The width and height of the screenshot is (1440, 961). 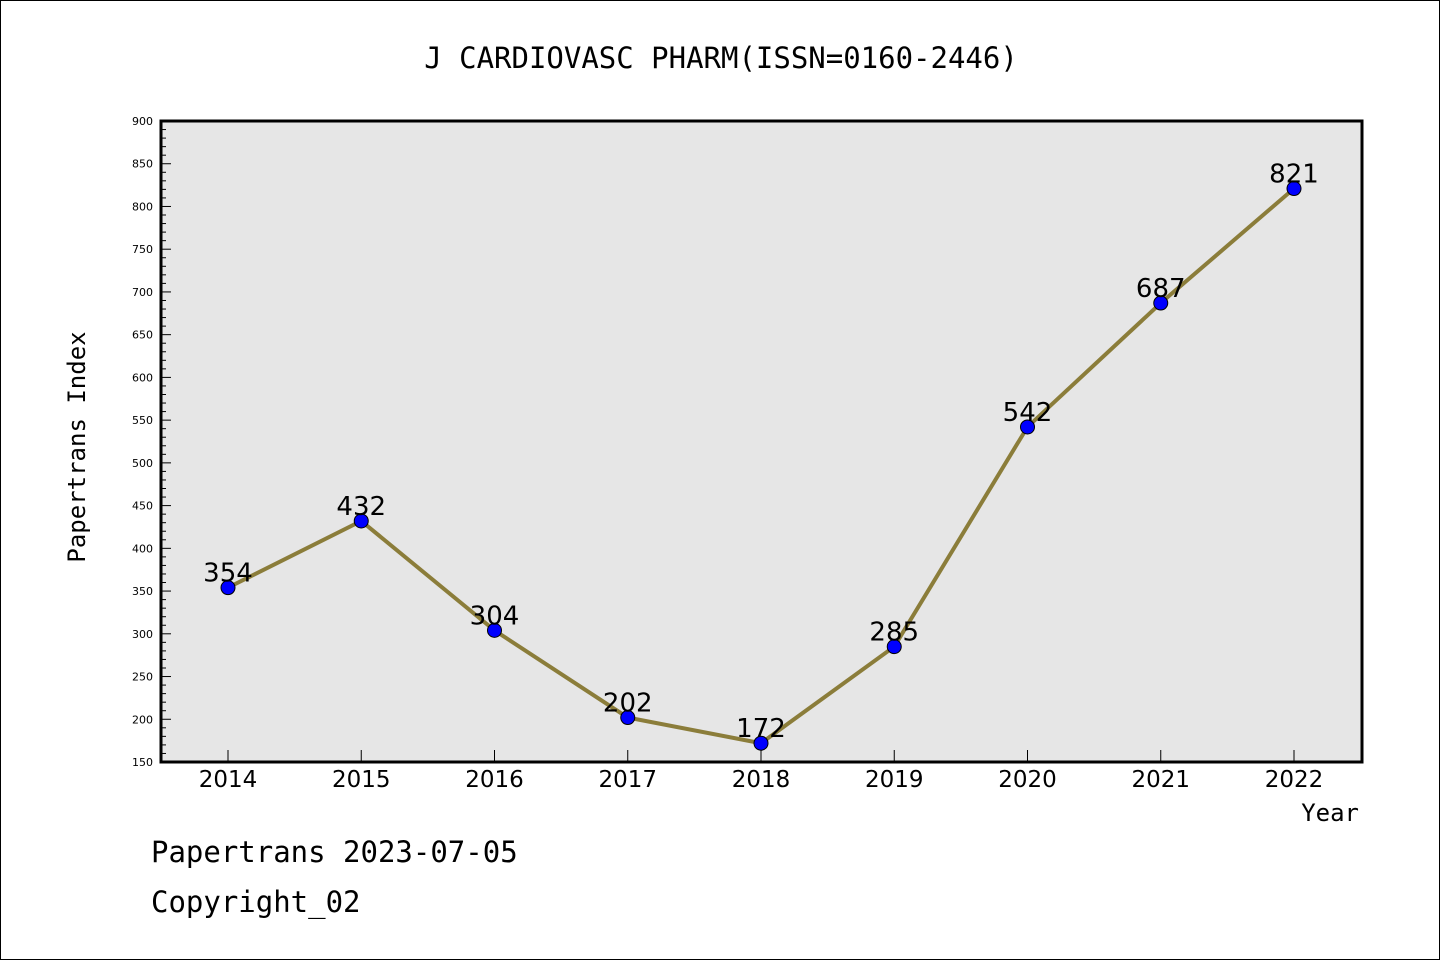 What do you see at coordinates (1330, 813) in the screenshot?
I see `x-axis-label: Year` at bounding box center [1330, 813].